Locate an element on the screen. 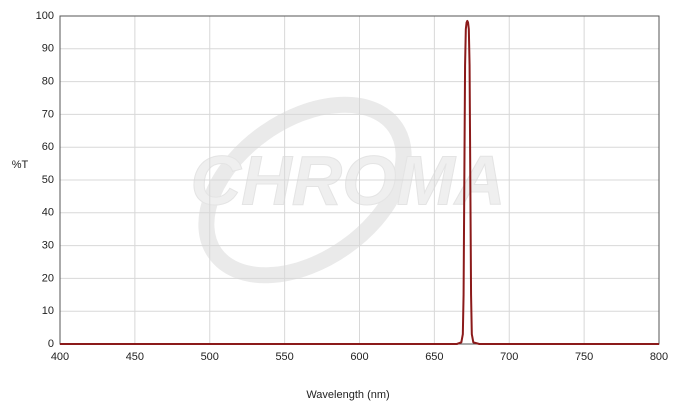 The height and width of the screenshot is (414, 682). y-tick-label: 40 is located at coordinates (48, 213).